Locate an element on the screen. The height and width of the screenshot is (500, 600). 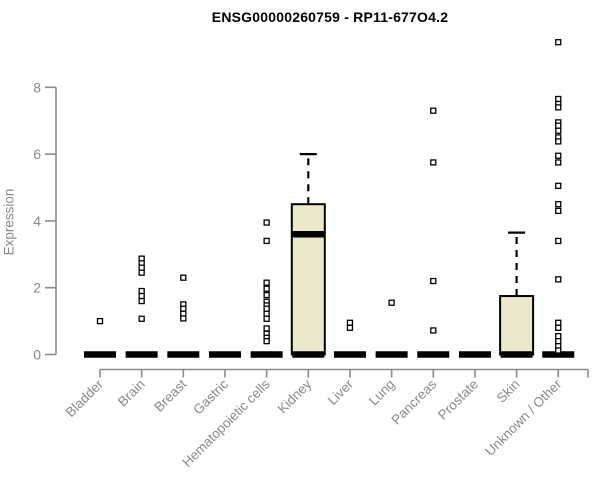
zero-bar-unknown-other is located at coordinates (558, 354).